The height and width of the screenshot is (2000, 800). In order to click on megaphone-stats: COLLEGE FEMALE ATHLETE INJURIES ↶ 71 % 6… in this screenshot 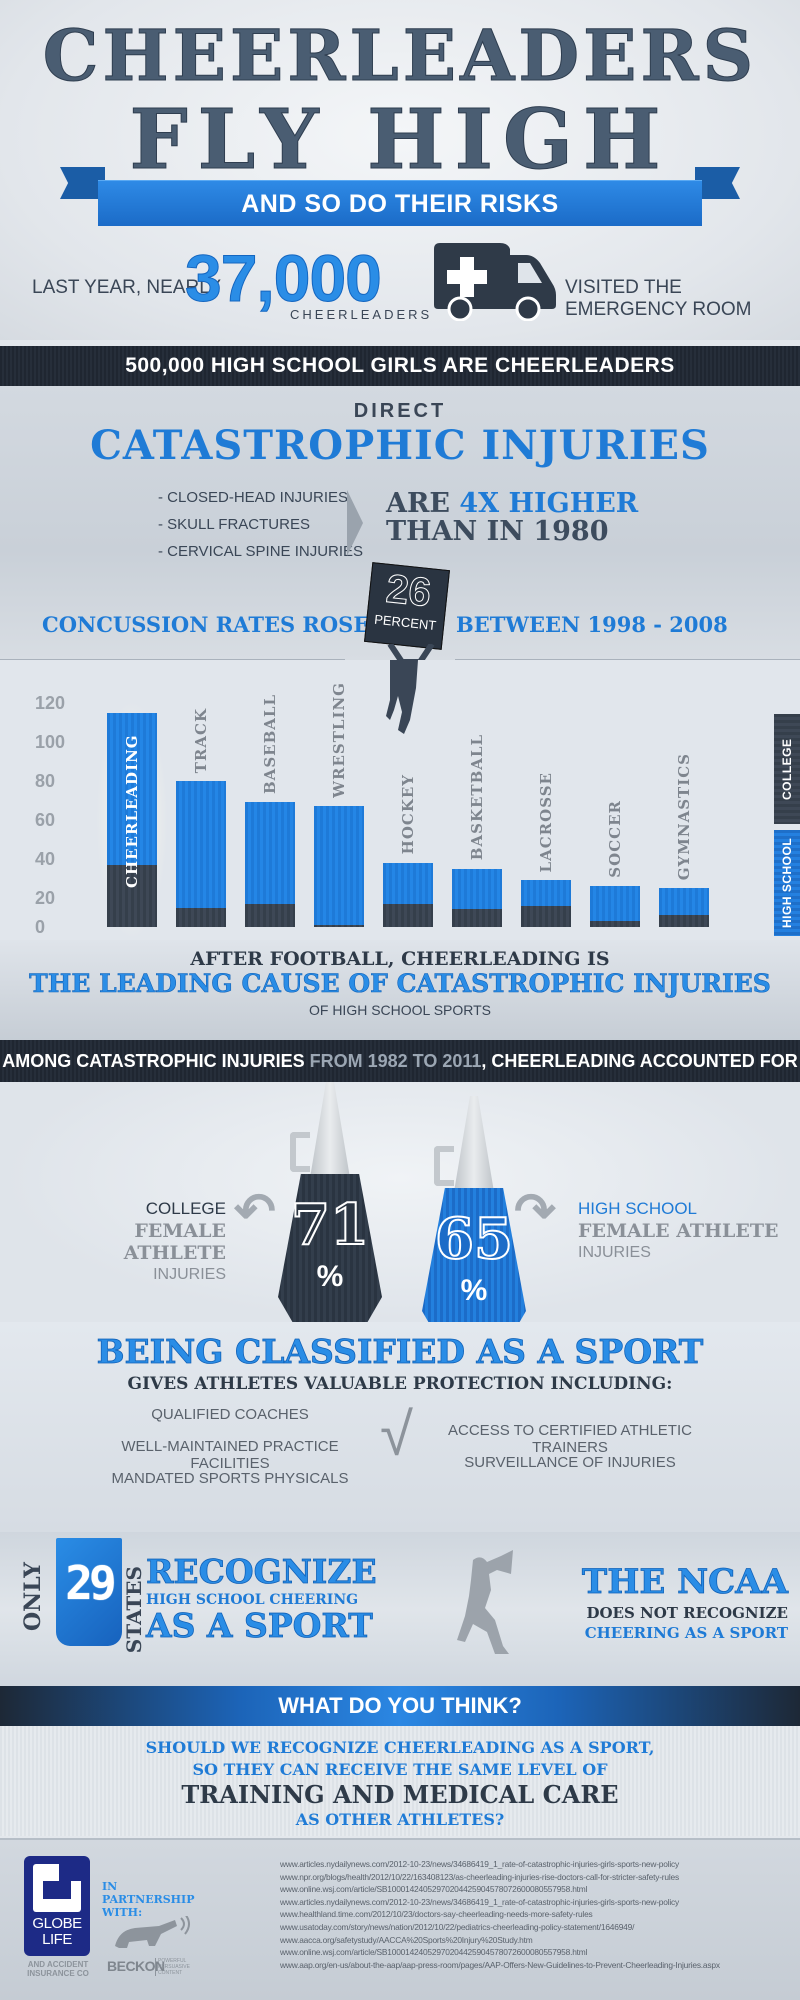, I will do `click(400, 1210)`.